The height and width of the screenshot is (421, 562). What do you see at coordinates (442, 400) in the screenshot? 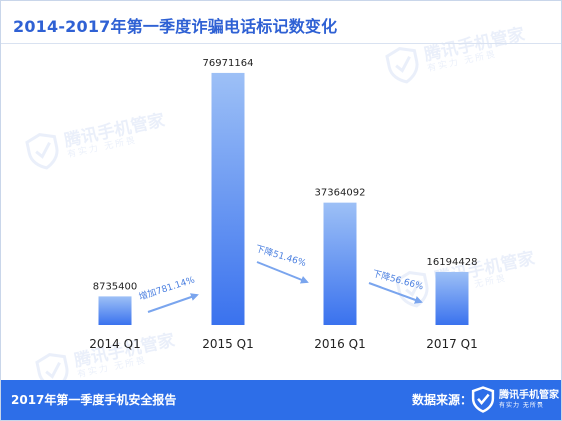
I see `data-source-label: 数据来源：` at bounding box center [442, 400].